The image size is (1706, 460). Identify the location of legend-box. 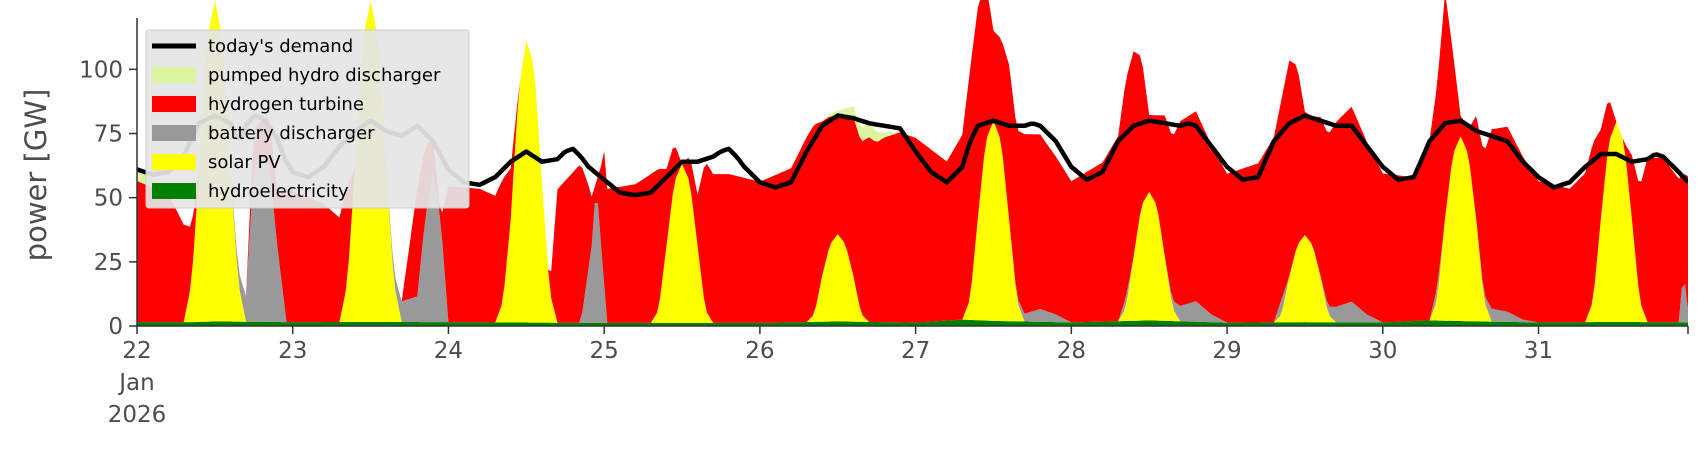
(307, 119).